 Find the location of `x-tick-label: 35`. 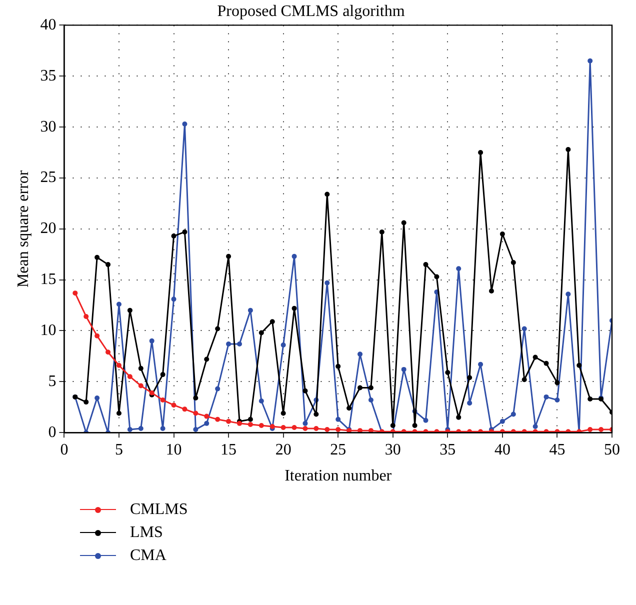

x-tick-label: 35 is located at coordinates (448, 449).